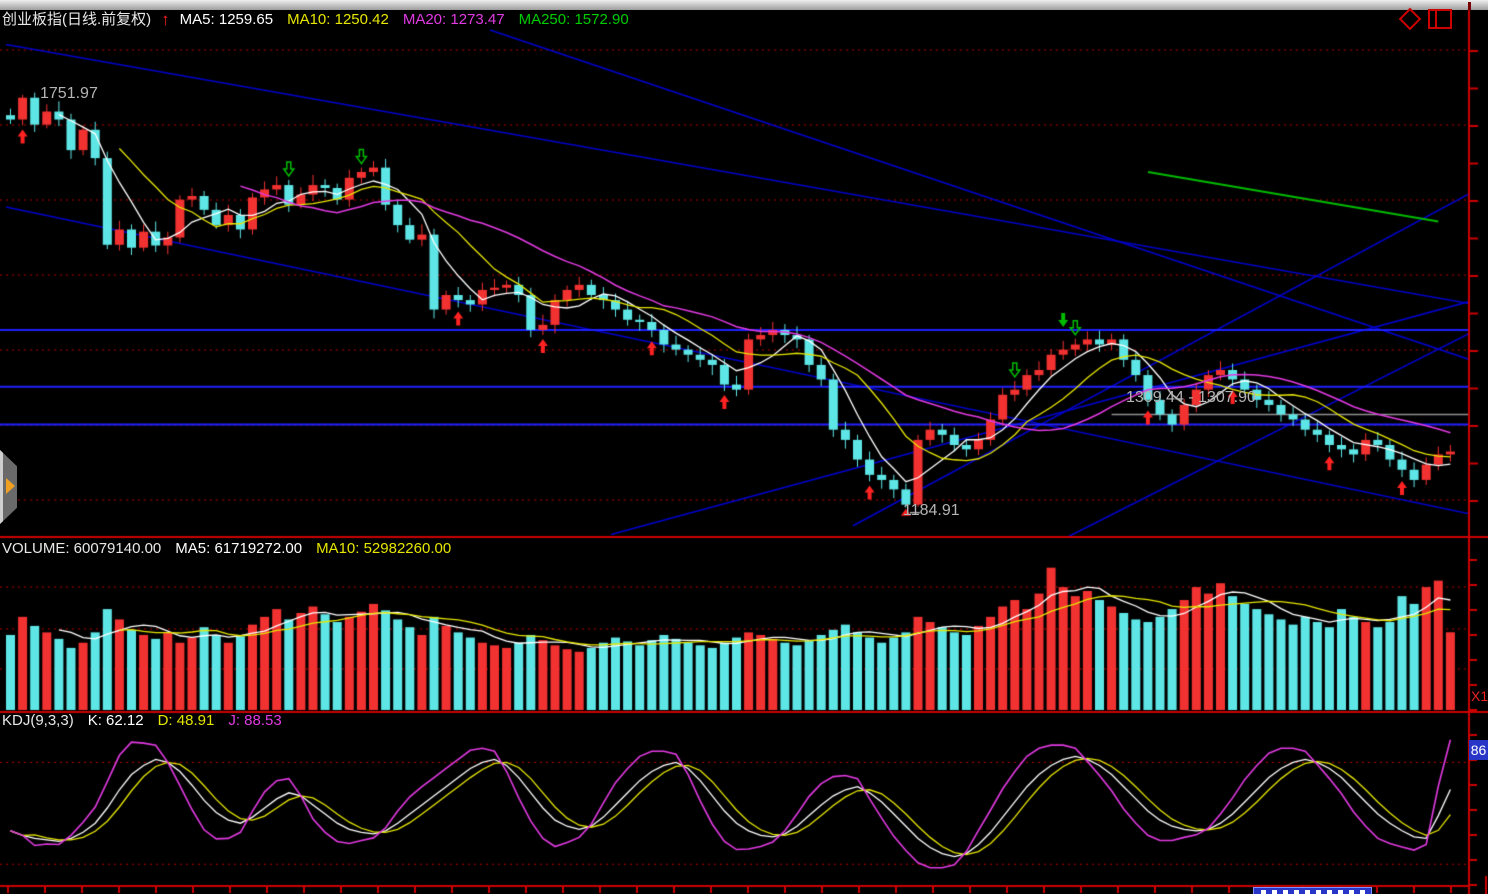  Describe the element at coordinates (573, 19) in the screenshot. I see `ma250-label: MA250: 1572.90` at that location.